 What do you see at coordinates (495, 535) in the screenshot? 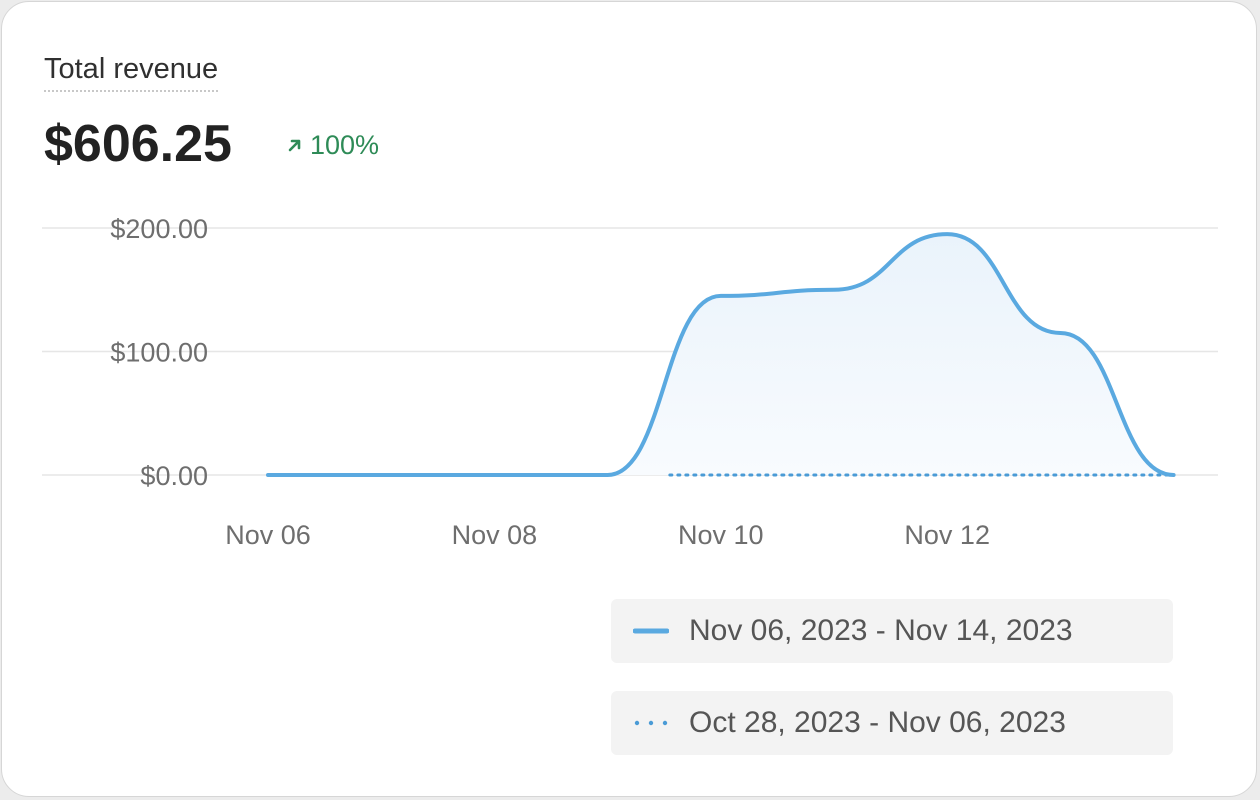
I see `x-tick-label: Nov 08` at bounding box center [495, 535].